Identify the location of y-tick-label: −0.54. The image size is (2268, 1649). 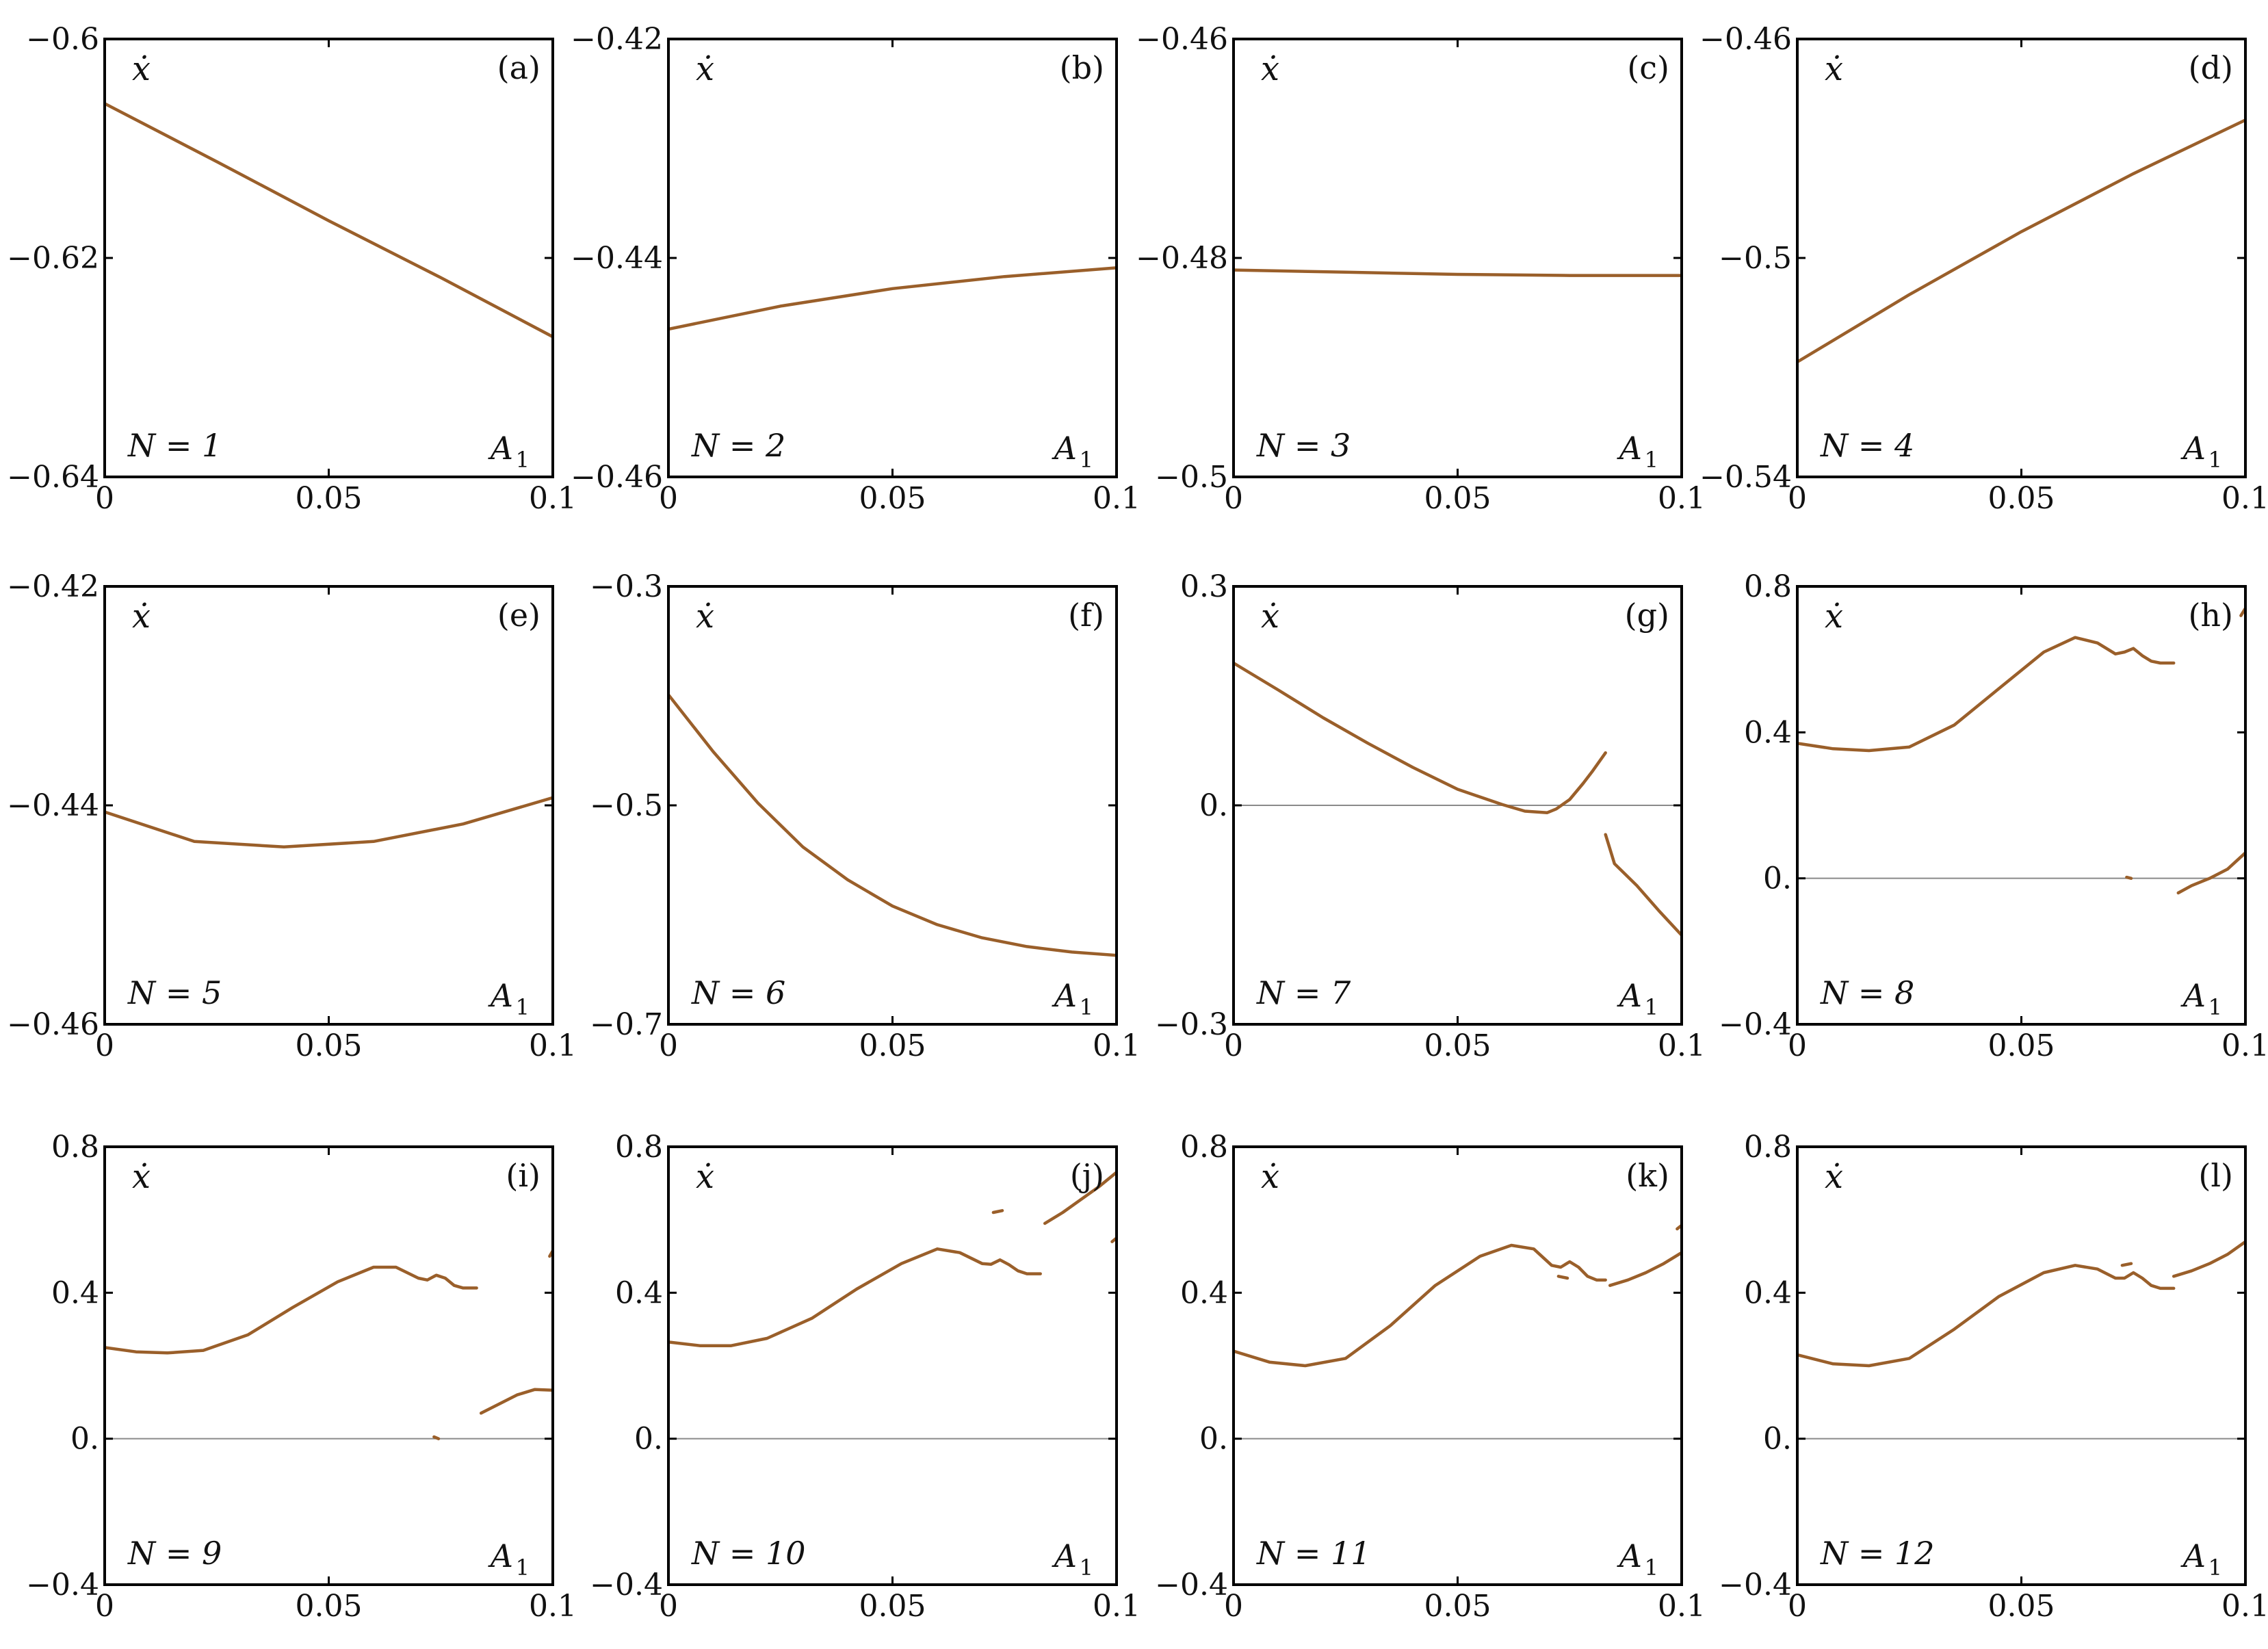
(1745, 477).